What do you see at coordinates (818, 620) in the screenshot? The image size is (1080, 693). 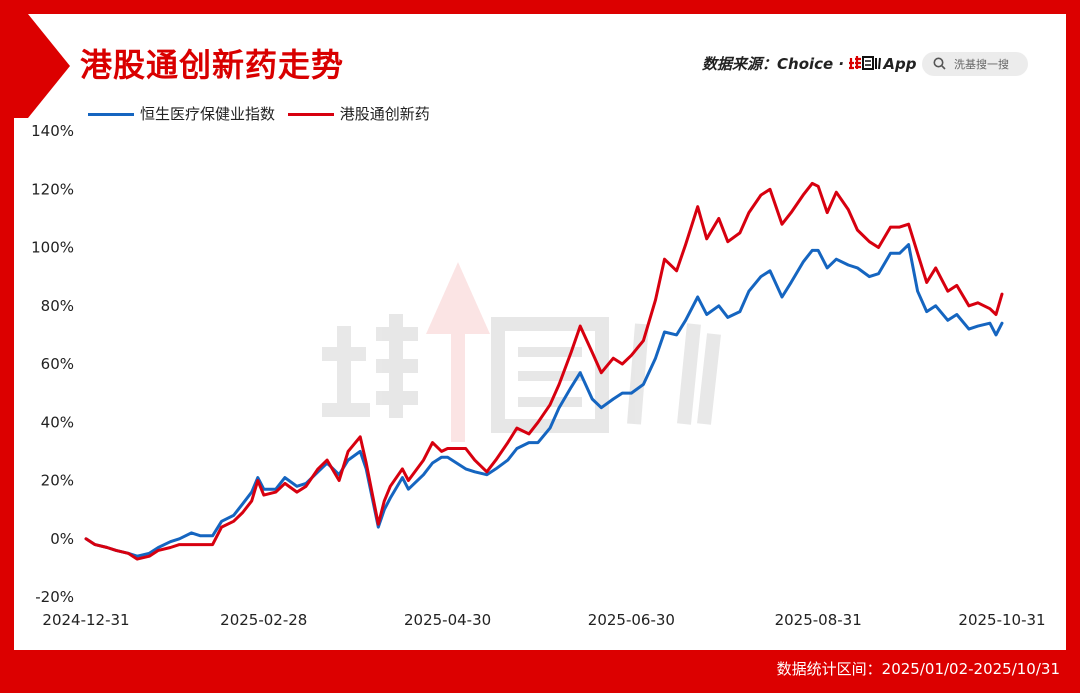 I see `x-tick-label: 2025-08-31` at bounding box center [818, 620].